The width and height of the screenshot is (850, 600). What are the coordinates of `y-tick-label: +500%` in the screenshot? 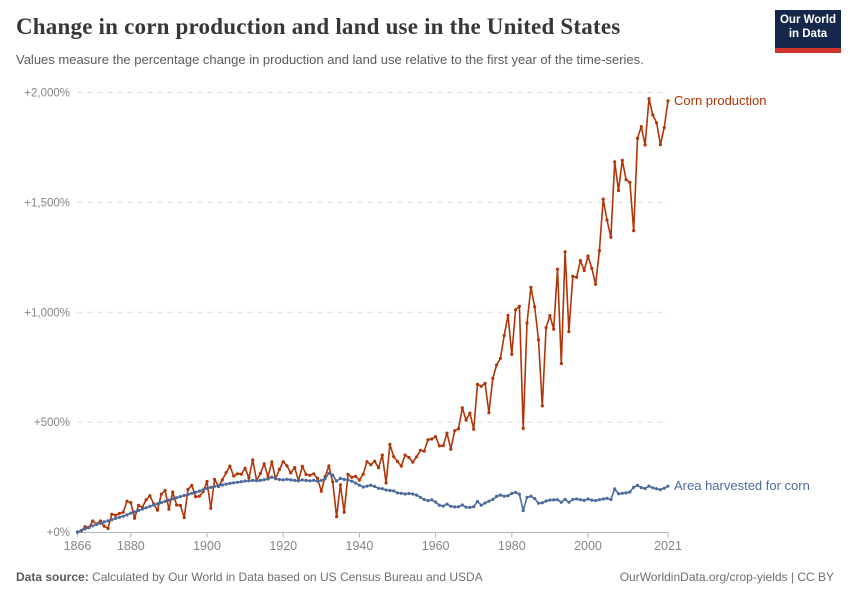 It's located at (52, 423).